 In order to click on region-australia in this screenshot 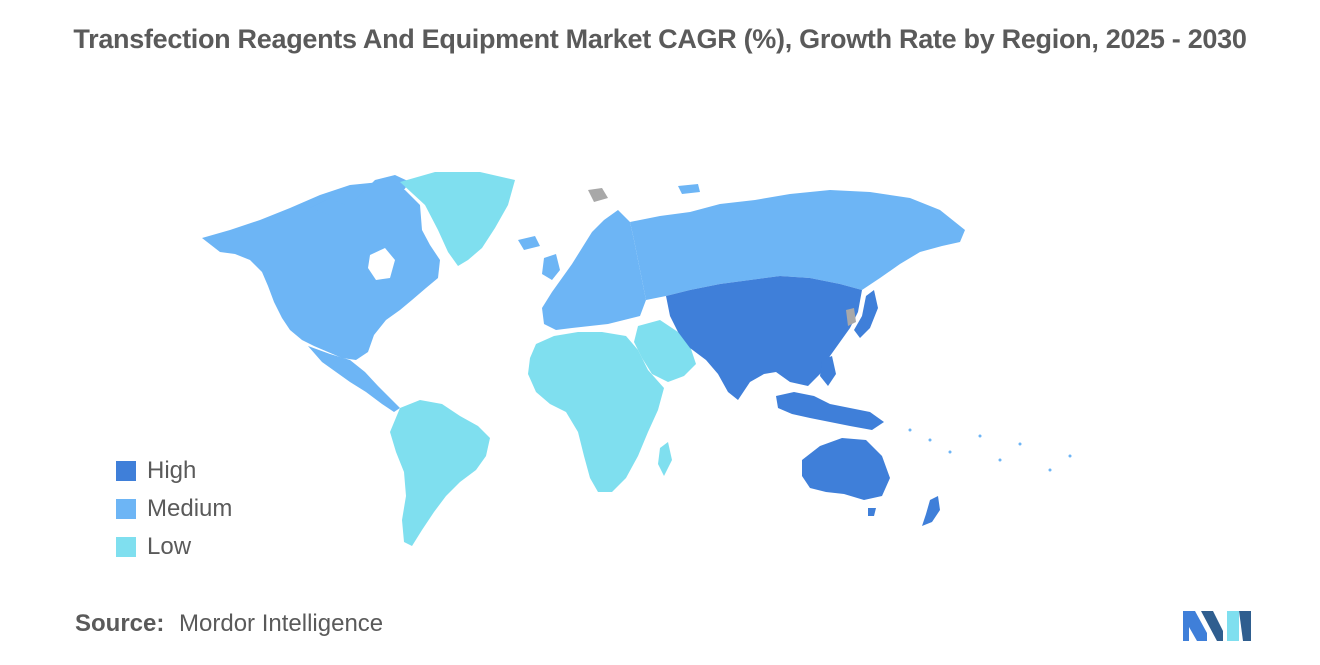, I will do `click(846, 469)`.